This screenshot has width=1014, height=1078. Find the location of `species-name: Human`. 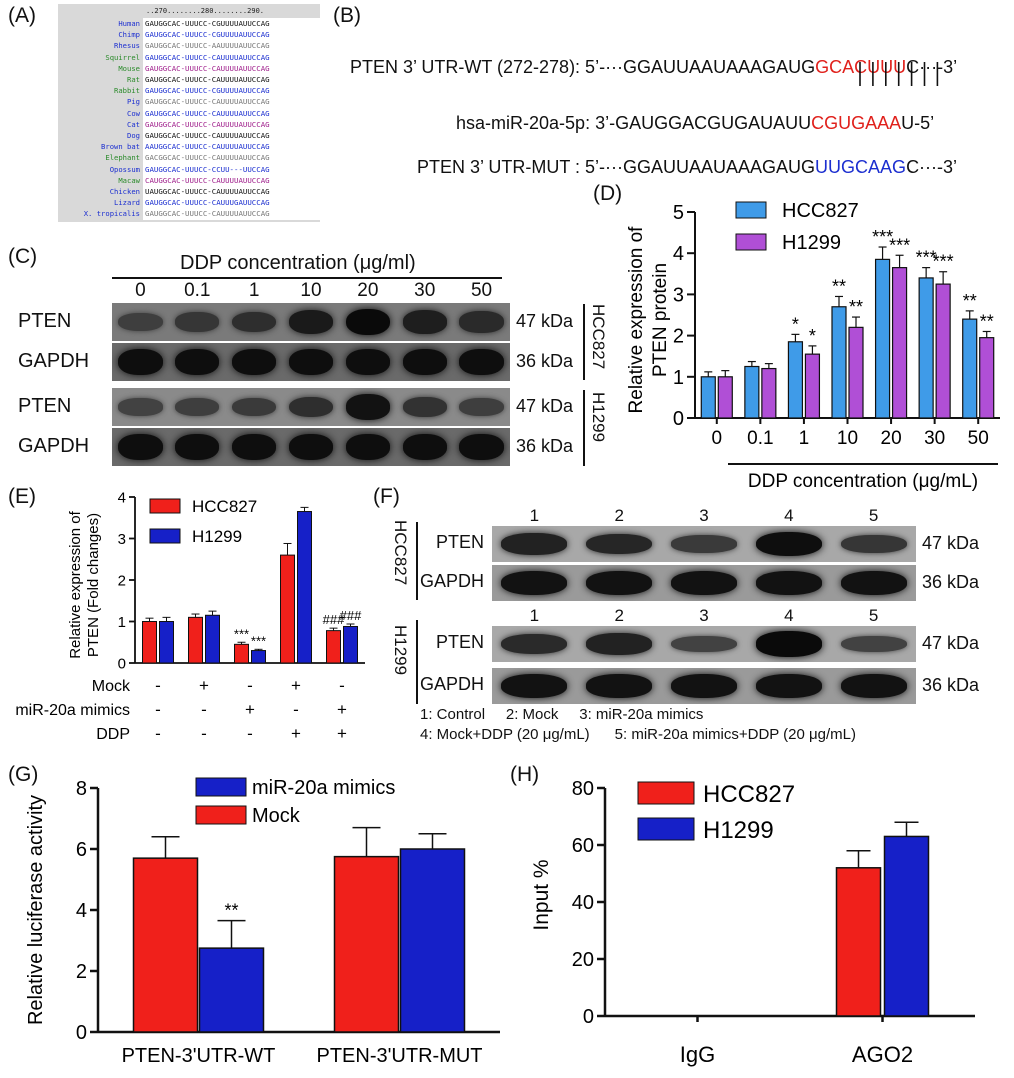

species-name: Human is located at coordinates (129, 23).